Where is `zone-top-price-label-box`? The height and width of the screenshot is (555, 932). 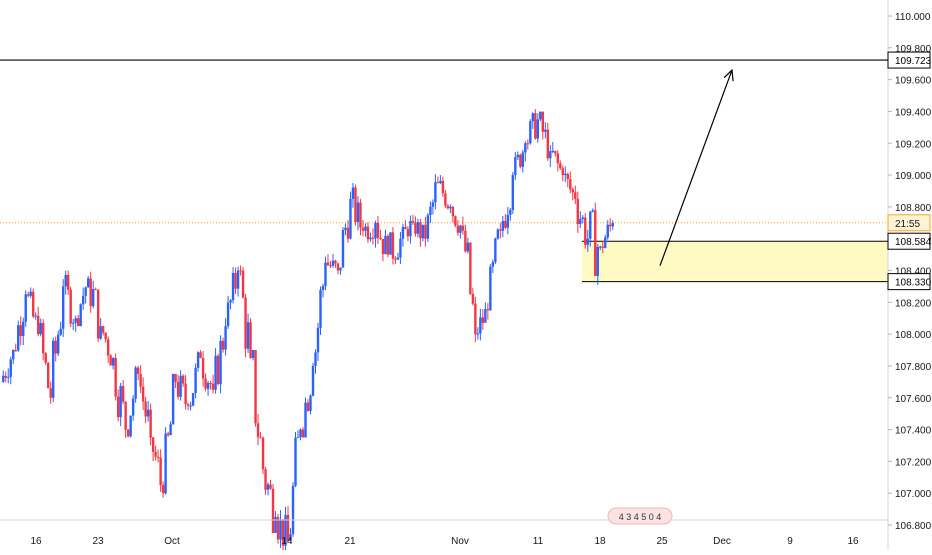
zone-top-price-label-box is located at coordinates (909, 241).